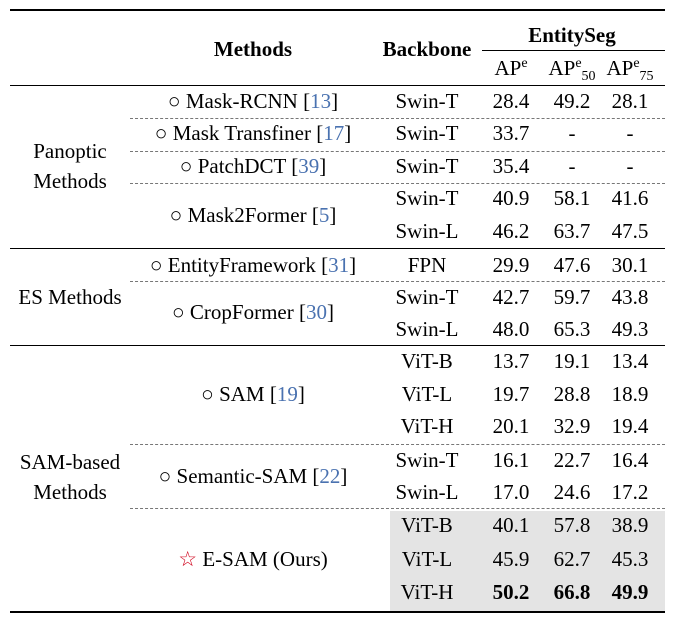 The image size is (676, 622). What do you see at coordinates (630, 265) in the screenshot?
I see `ap75-cell: 30.1` at bounding box center [630, 265].